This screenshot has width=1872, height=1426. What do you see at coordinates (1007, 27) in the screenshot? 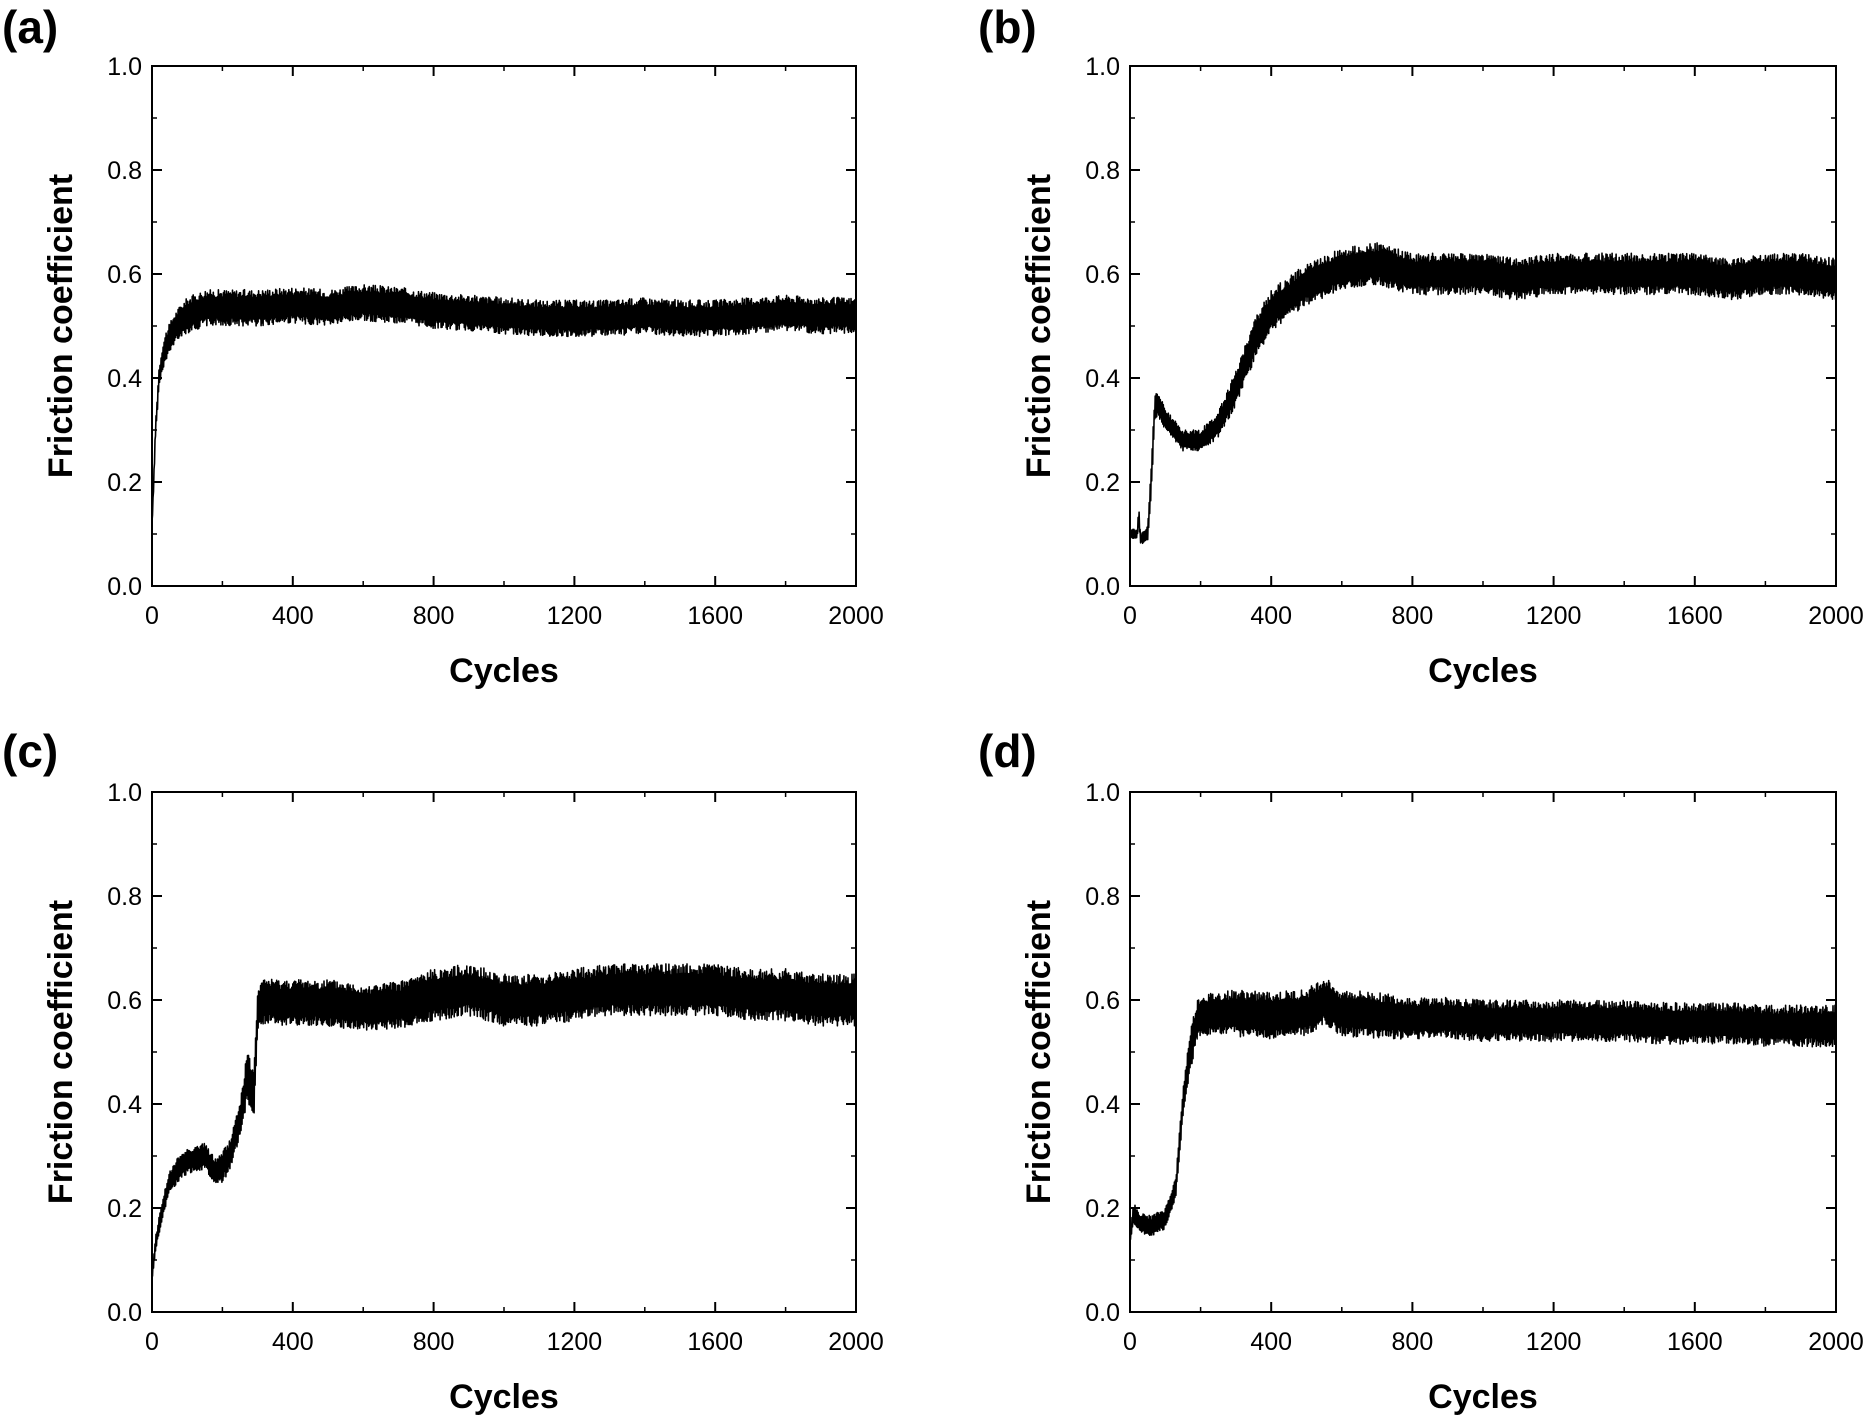
I see `panel-label-b: (b)` at bounding box center [1007, 27].